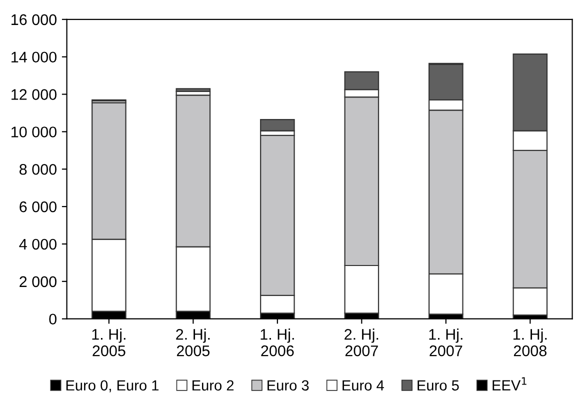  I want to click on y-tick-label: 10 000, so click(34, 132).